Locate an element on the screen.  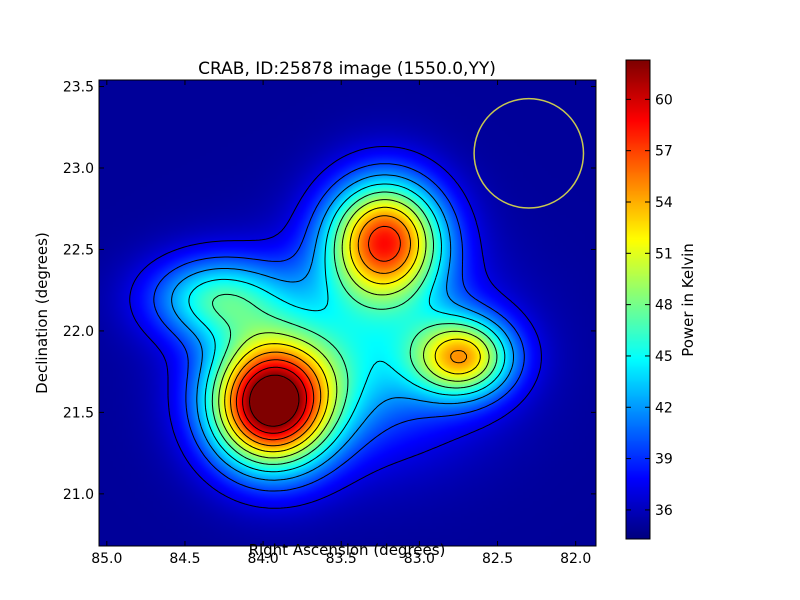
x-tick-label: 83.5 is located at coordinates (341, 559).